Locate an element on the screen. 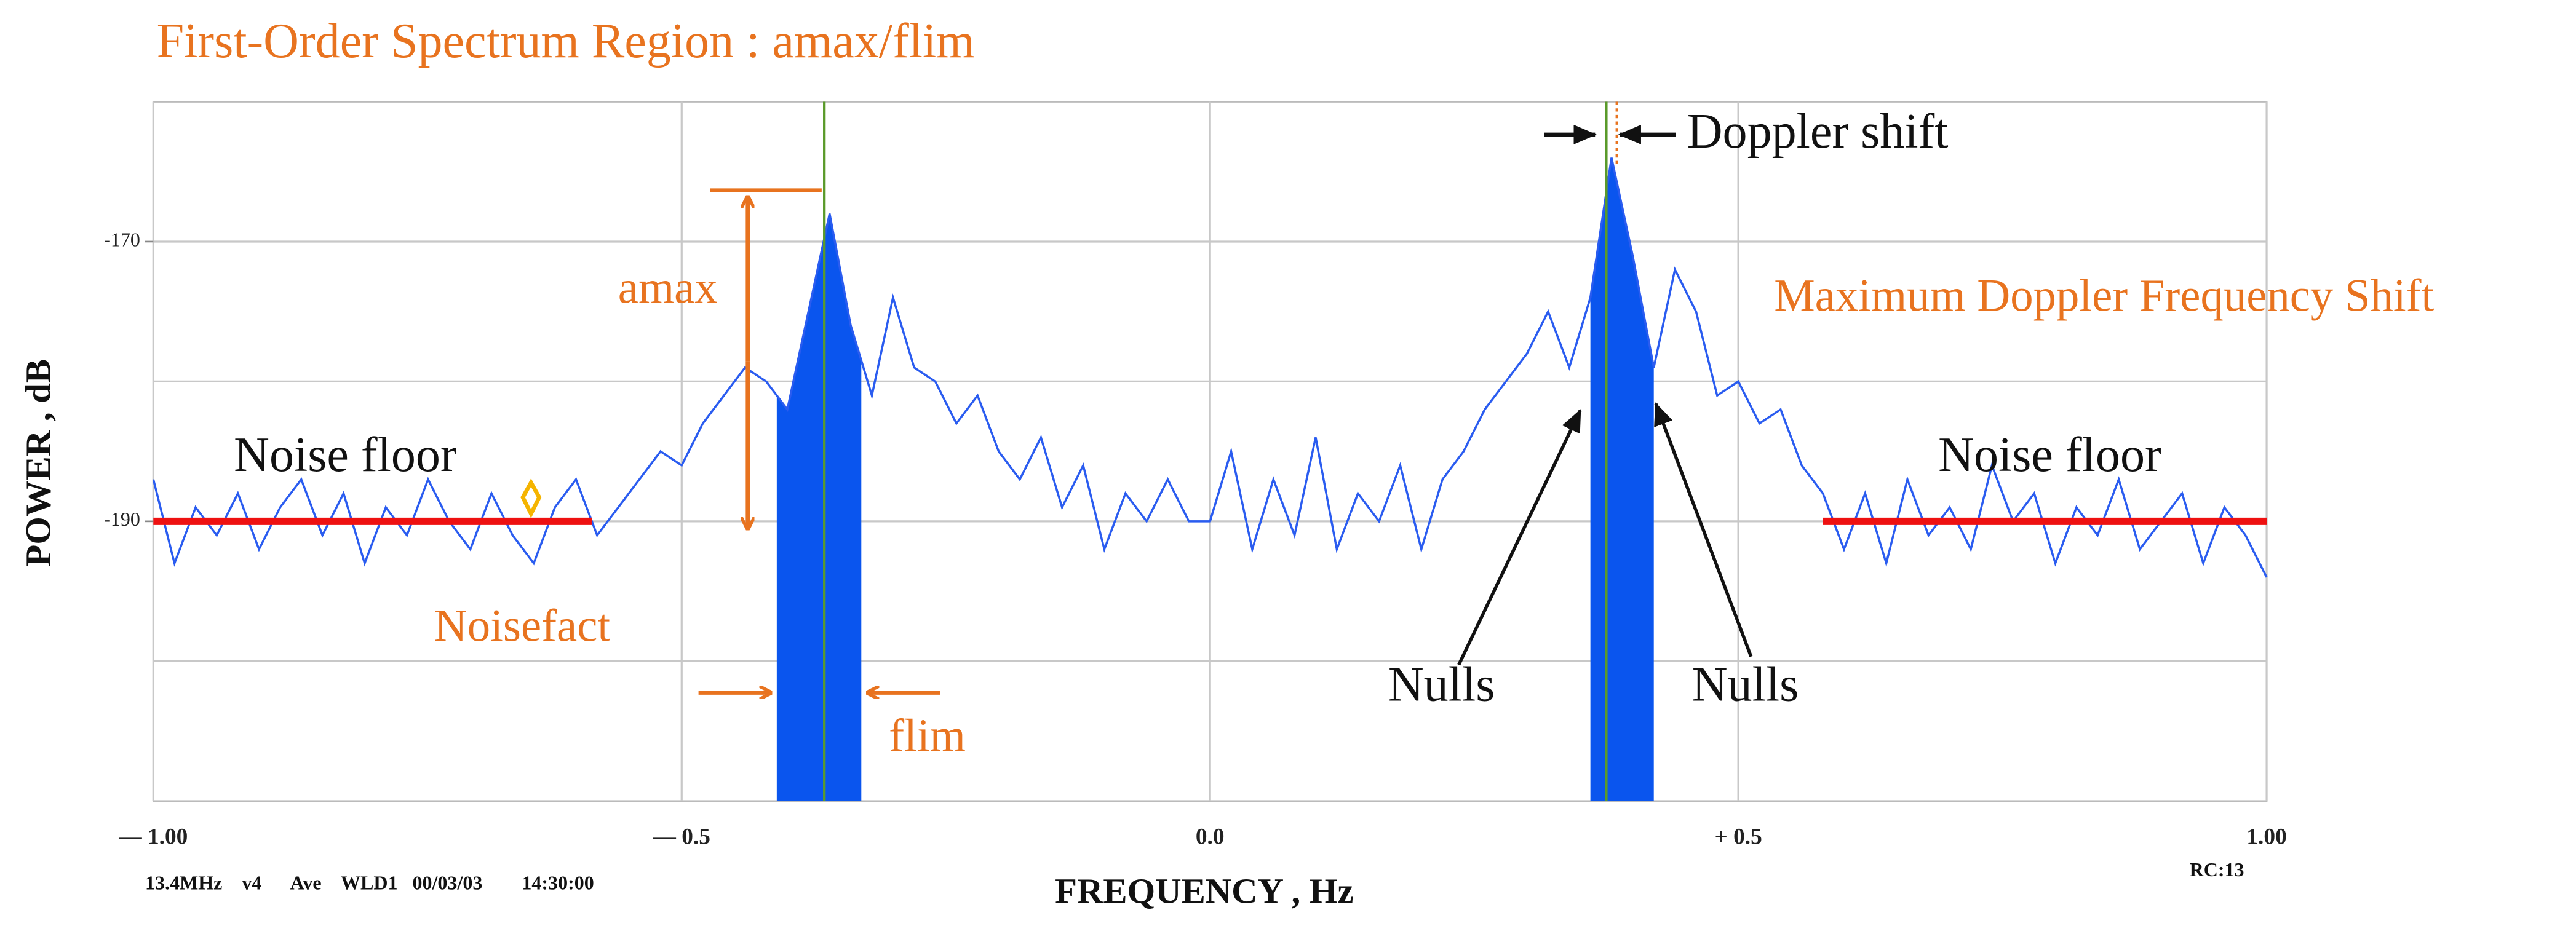 The height and width of the screenshot is (934, 2576). x-tick-label: — 1.00 is located at coordinates (153, 837).